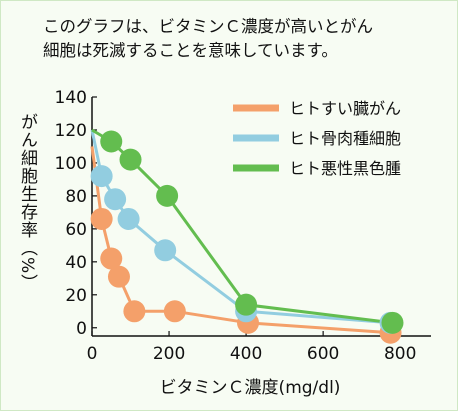  I want to click on caption-line-2: 細胞は死滅することを意味しています。, so click(190, 50).